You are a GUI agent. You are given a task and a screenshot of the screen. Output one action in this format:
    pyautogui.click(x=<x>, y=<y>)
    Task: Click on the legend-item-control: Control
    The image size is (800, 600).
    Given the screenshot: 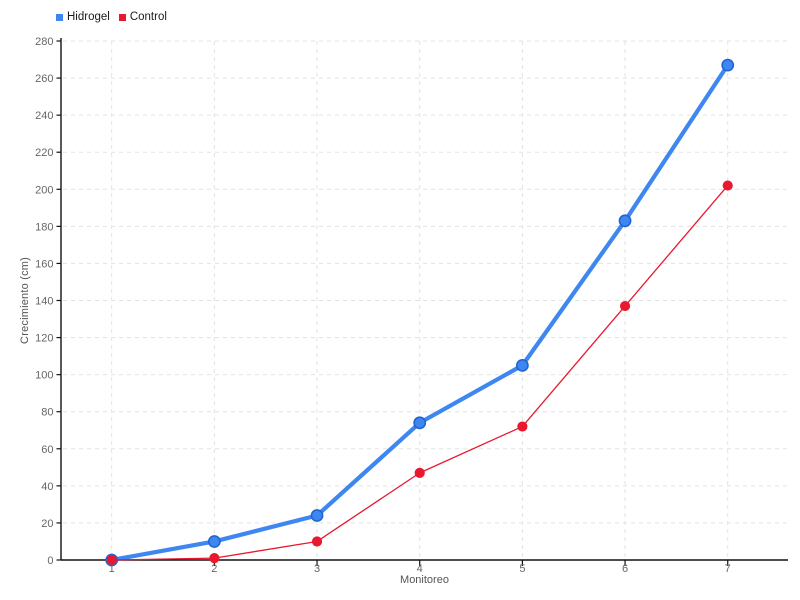 What is the action you would take?
    pyautogui.click(x=142, y=17)
    